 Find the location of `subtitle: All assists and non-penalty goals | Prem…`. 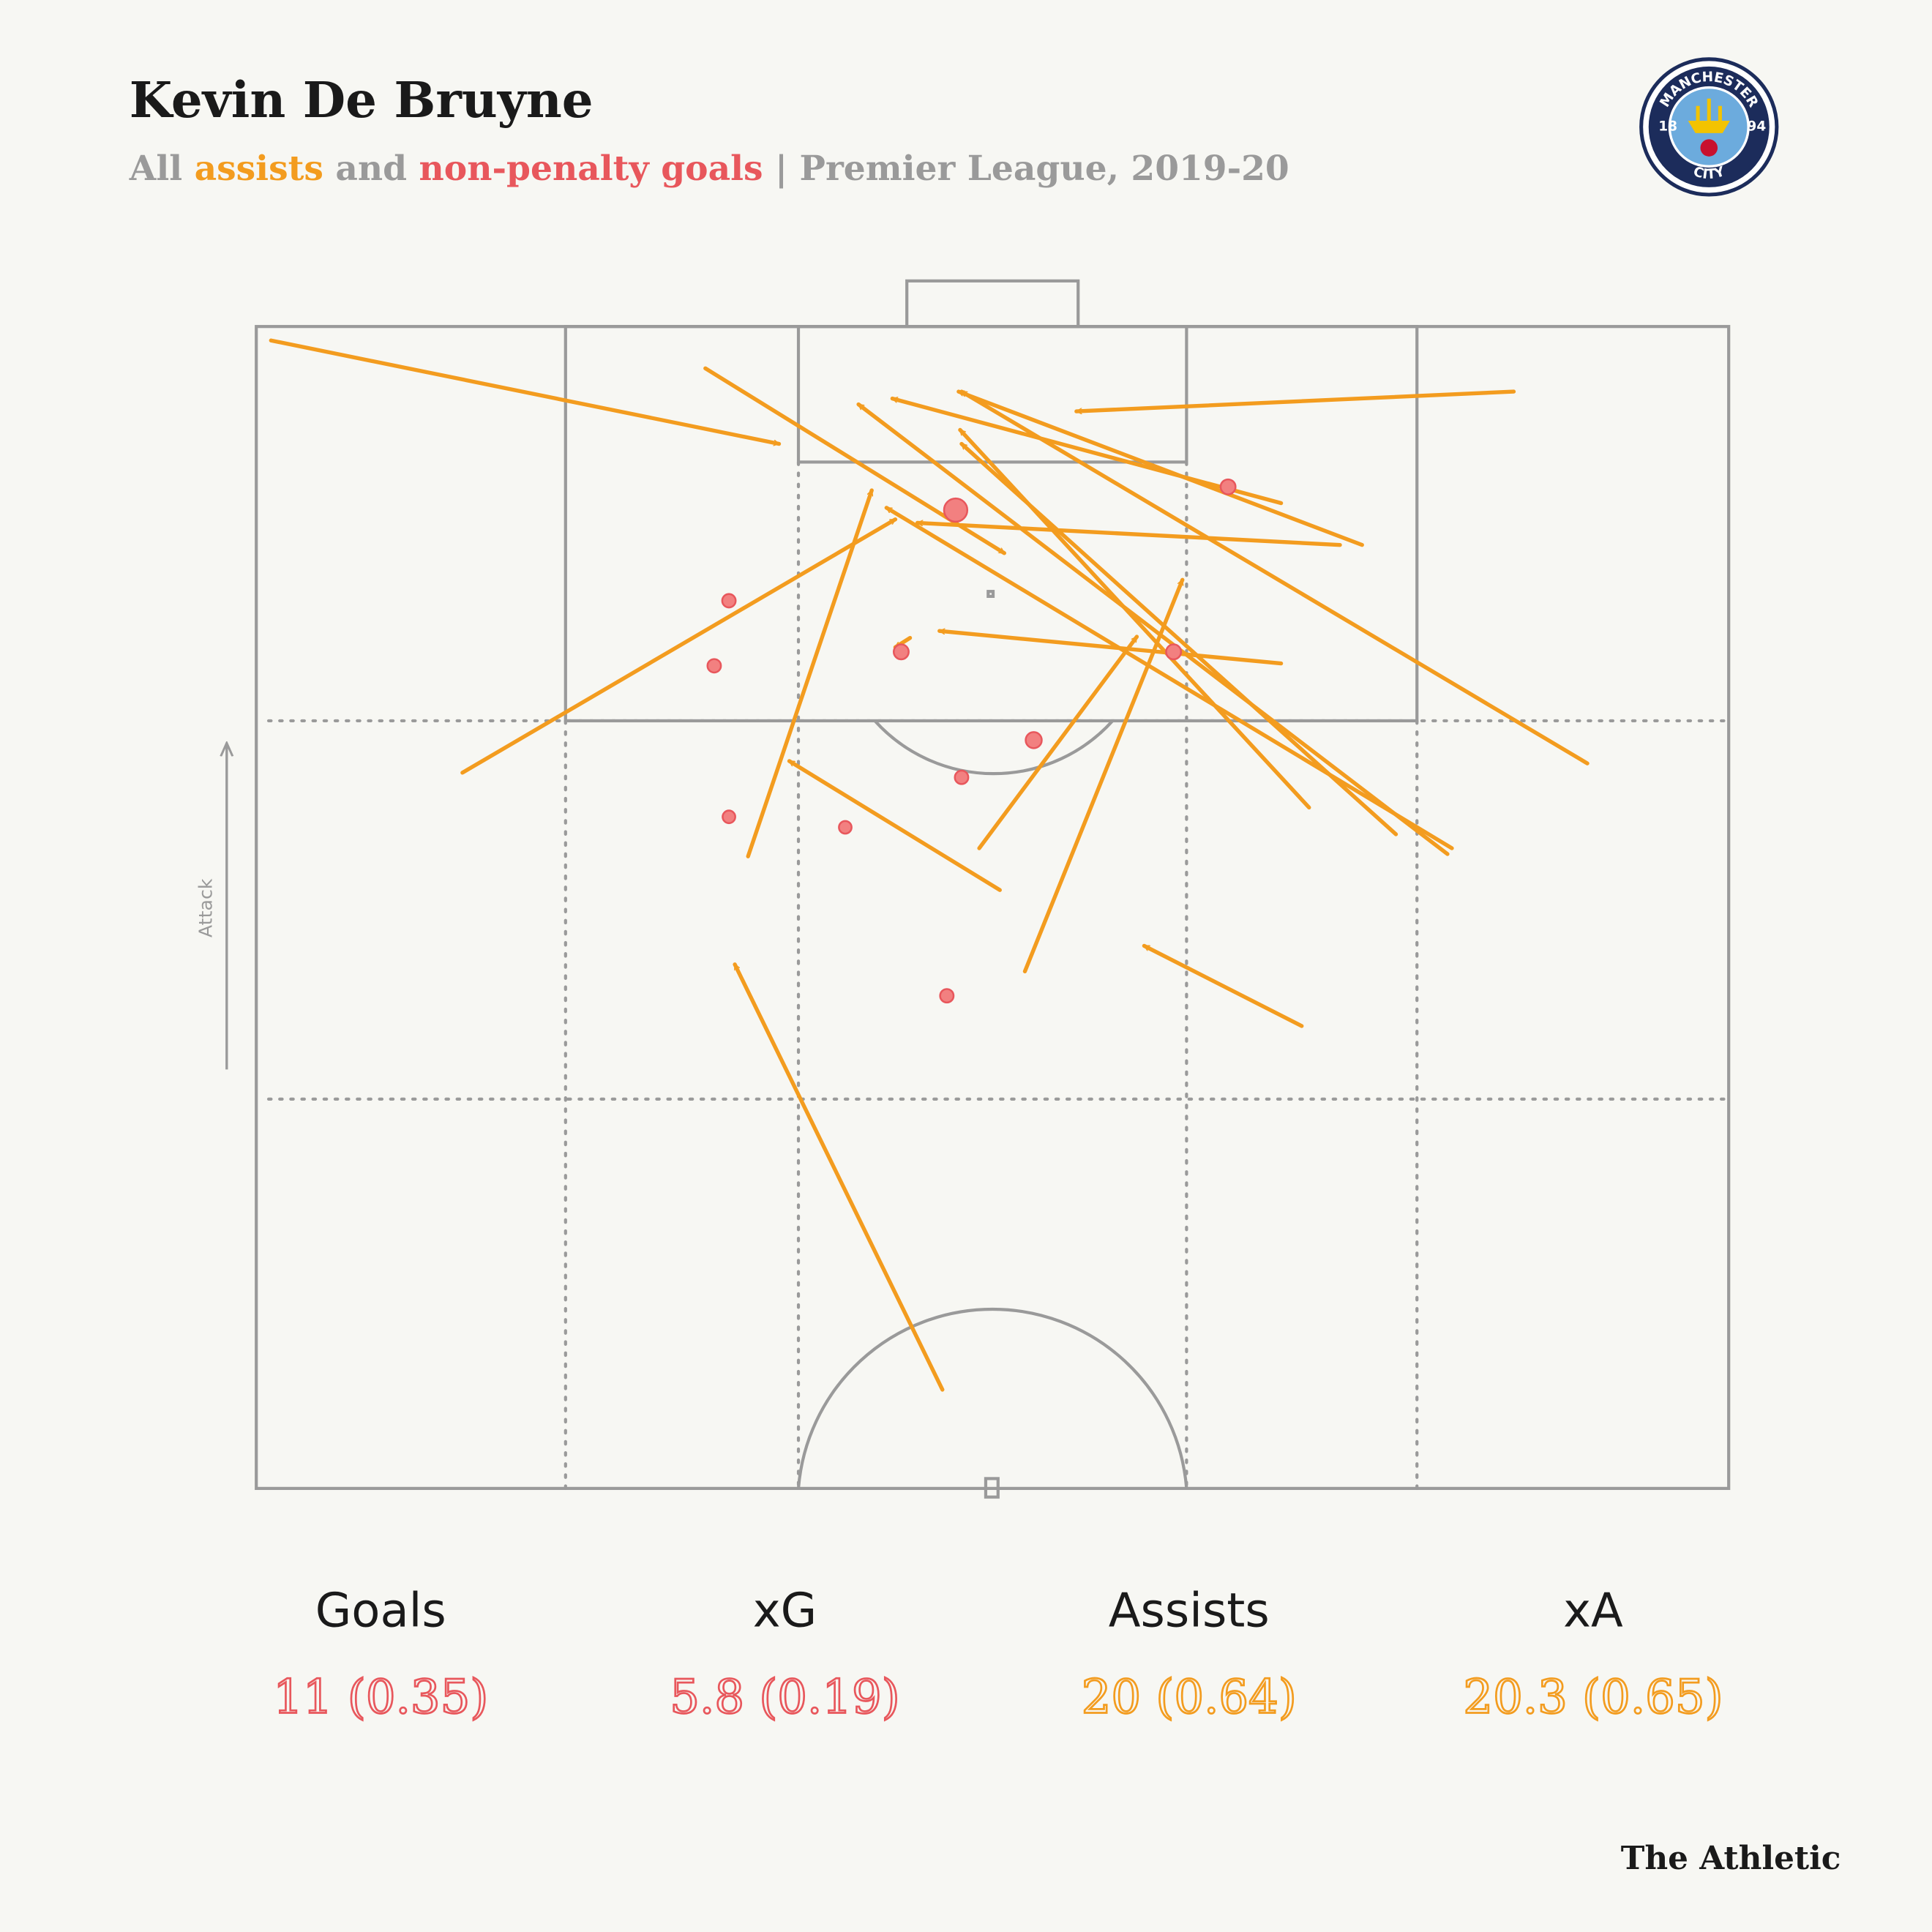

subtitle: All assists and non-penalty goals | Prem… is located at coordinates (709, 169).